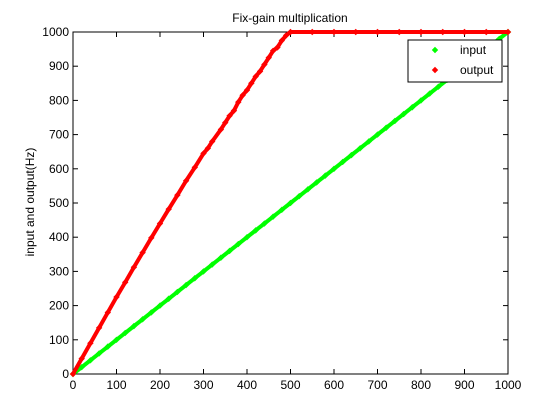  What do you see at coordinates (55, 32) in the screenshot?
I see `y-tick-label: 1000` at bounding box center [55, 32].